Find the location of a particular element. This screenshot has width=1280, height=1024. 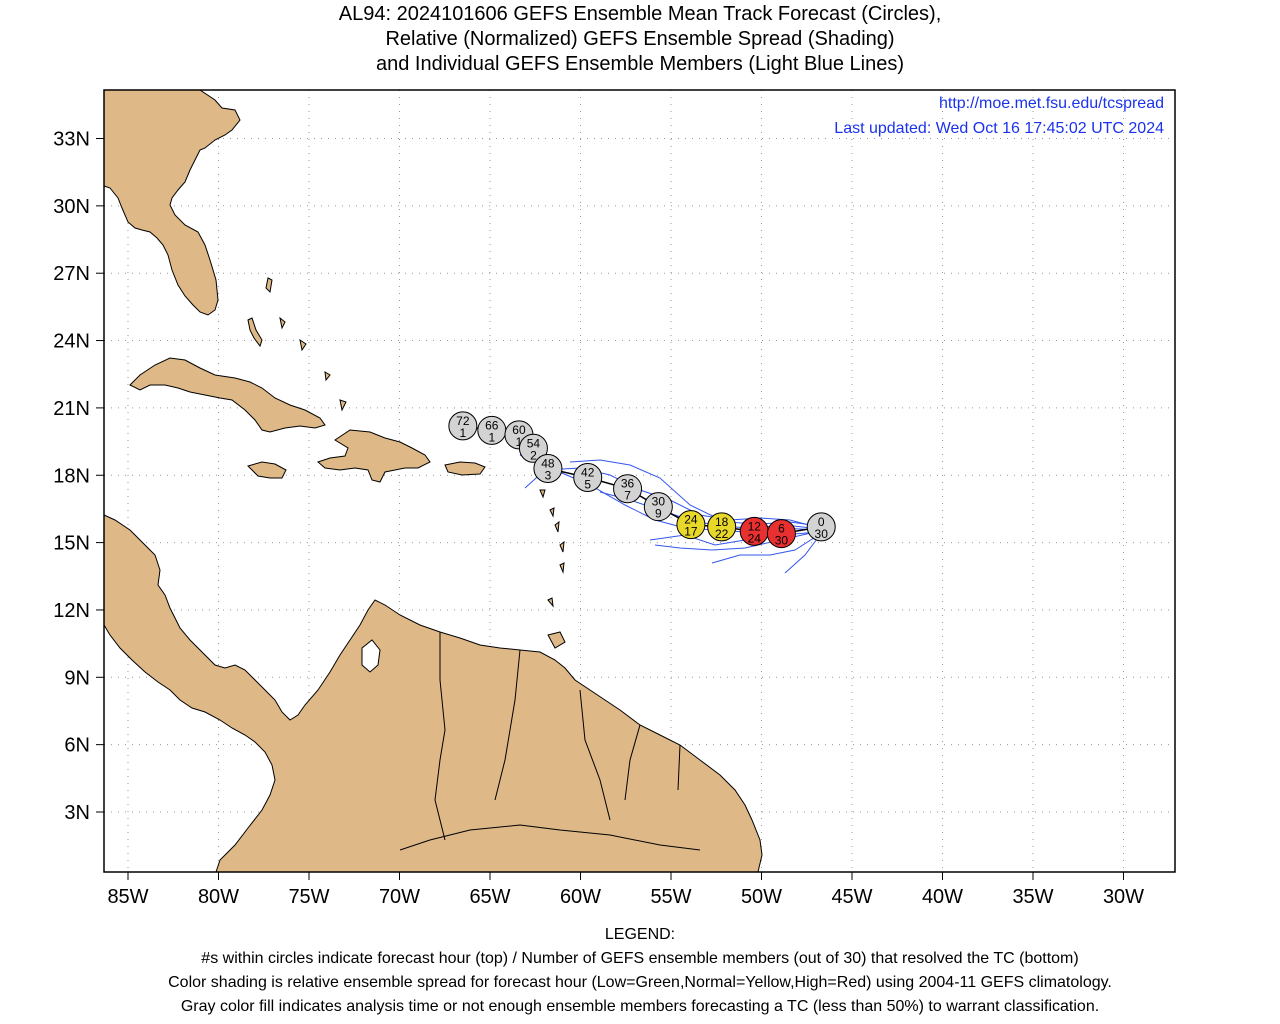

latitude-label: 33N is located at coordinates (71, 140).